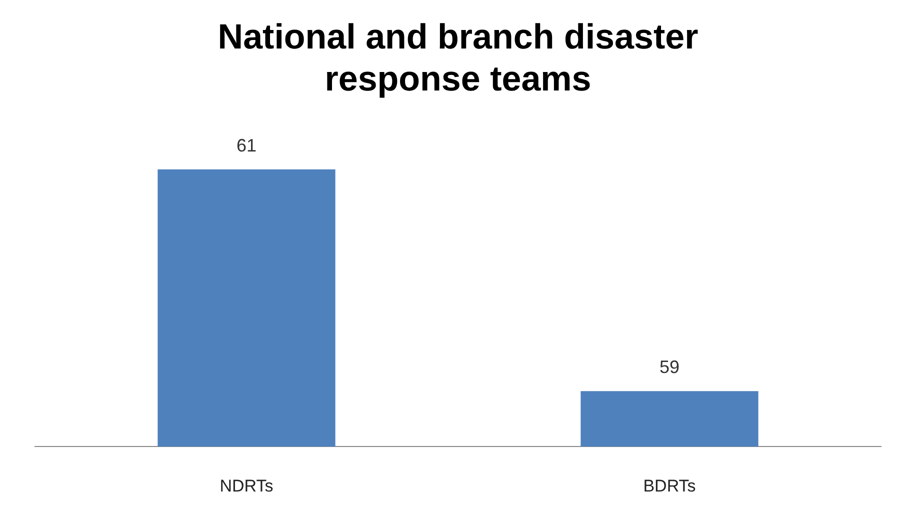 The image size is (901, 527). Describe the element at coordinates (669, 367) in the screenshot. I see `data-label: 59` at that location.